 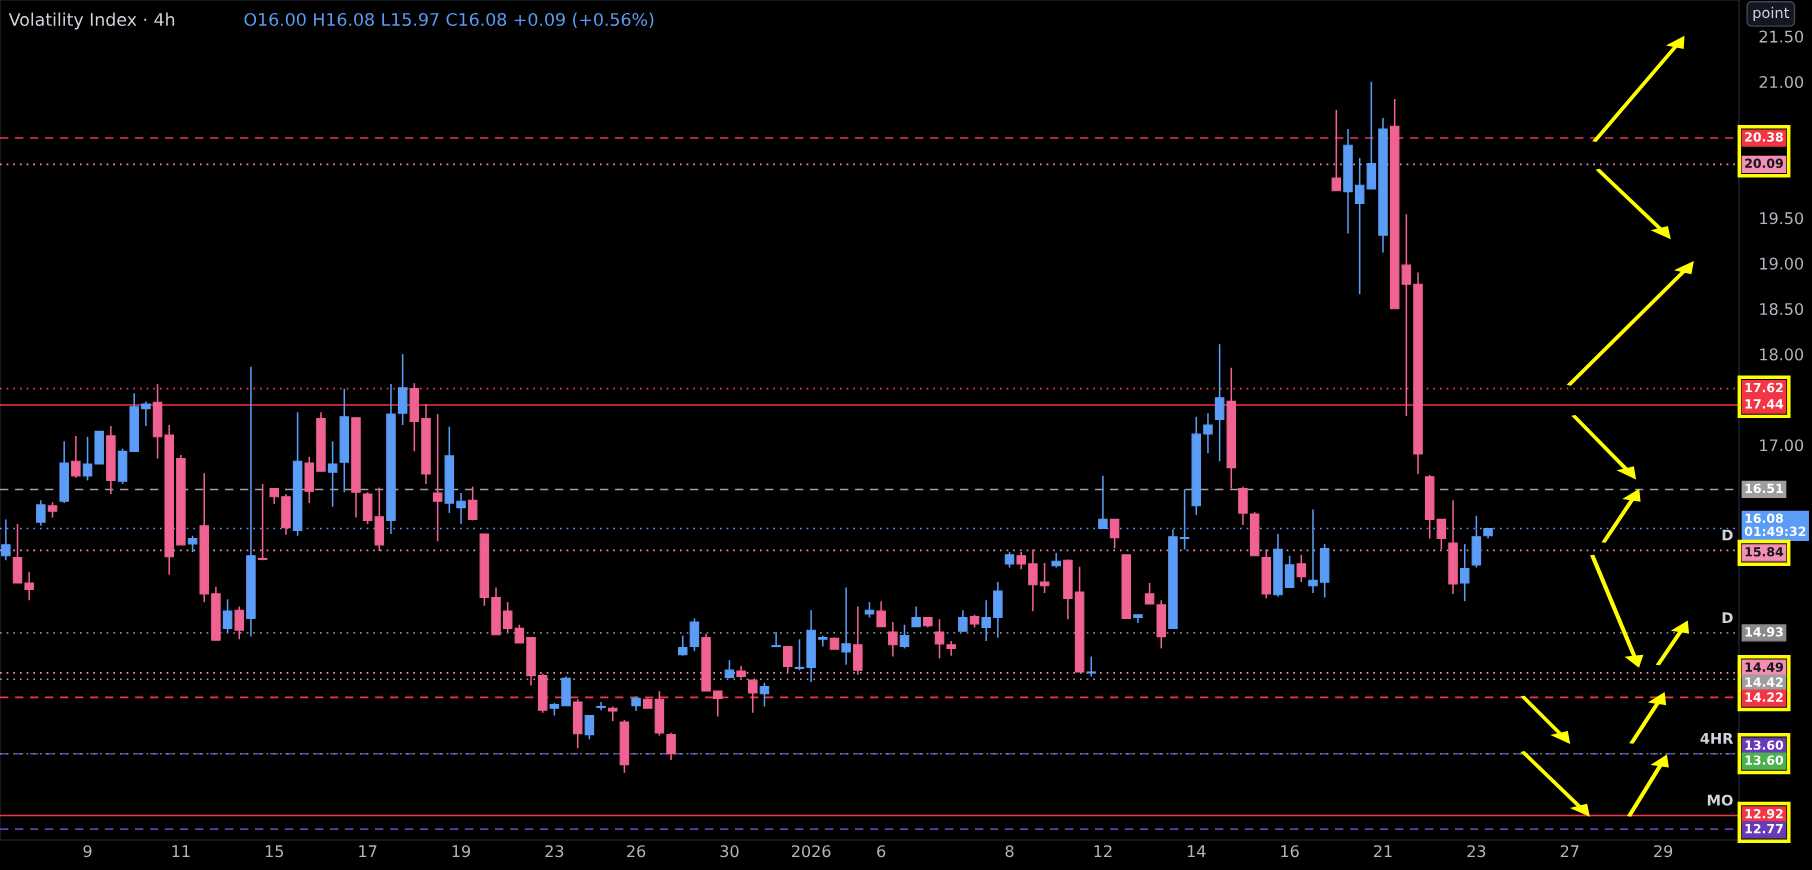 What do you see at coordinates (1782, 354) in the screenshot?
I see `y-tick-label: 18.00` at bounding box center [1782, 354].